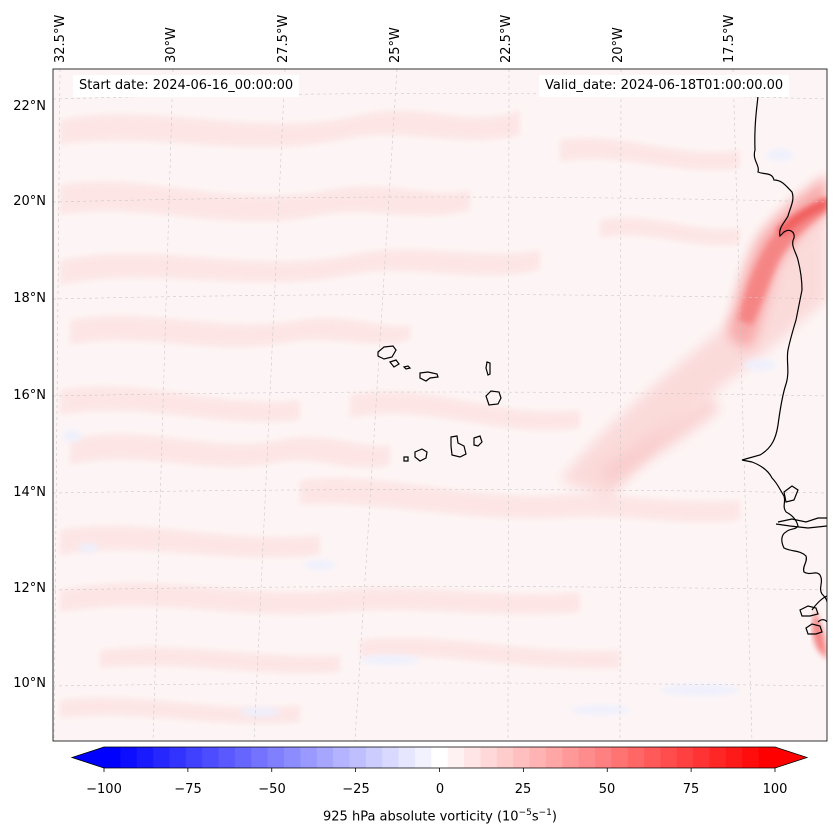 This screenshot has width=837, height=839. What do you see at coordinates (29, 395) in the screenshot?
I see `lat-label: 16°N` at bounding box center [29, 395].